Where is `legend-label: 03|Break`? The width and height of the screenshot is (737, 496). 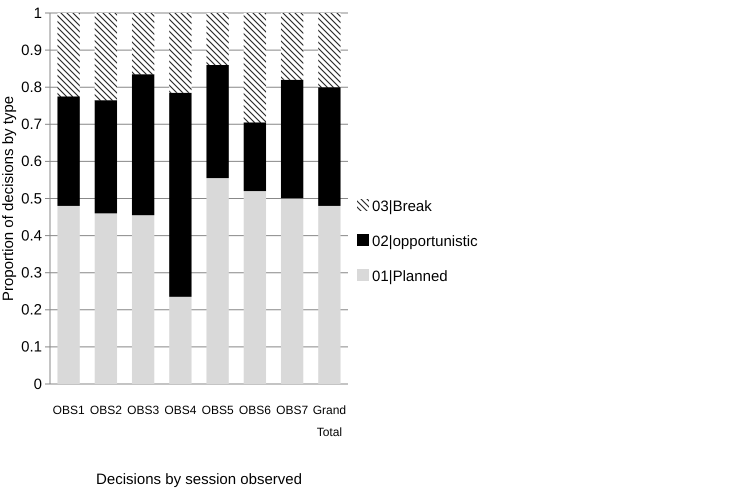
legend-label: 03|Break is located at coordinates (402, 206).